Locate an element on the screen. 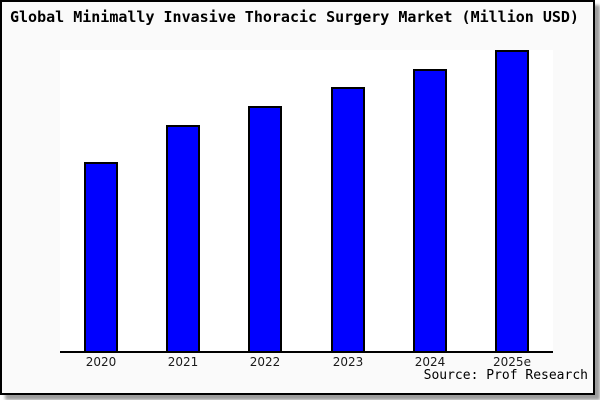 This screenshot has height=400, width=600. bar-2021 is located at coordinates (183, 238).